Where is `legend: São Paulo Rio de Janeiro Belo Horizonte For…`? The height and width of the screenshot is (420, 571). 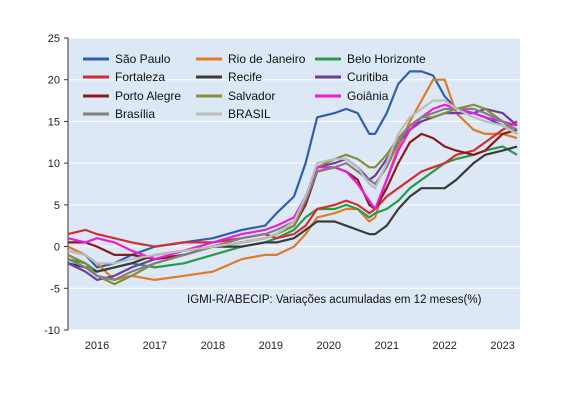 legend: São Paulo Rio de Janeiro Belo Horizonte For… is located at coordinates (254, 86).